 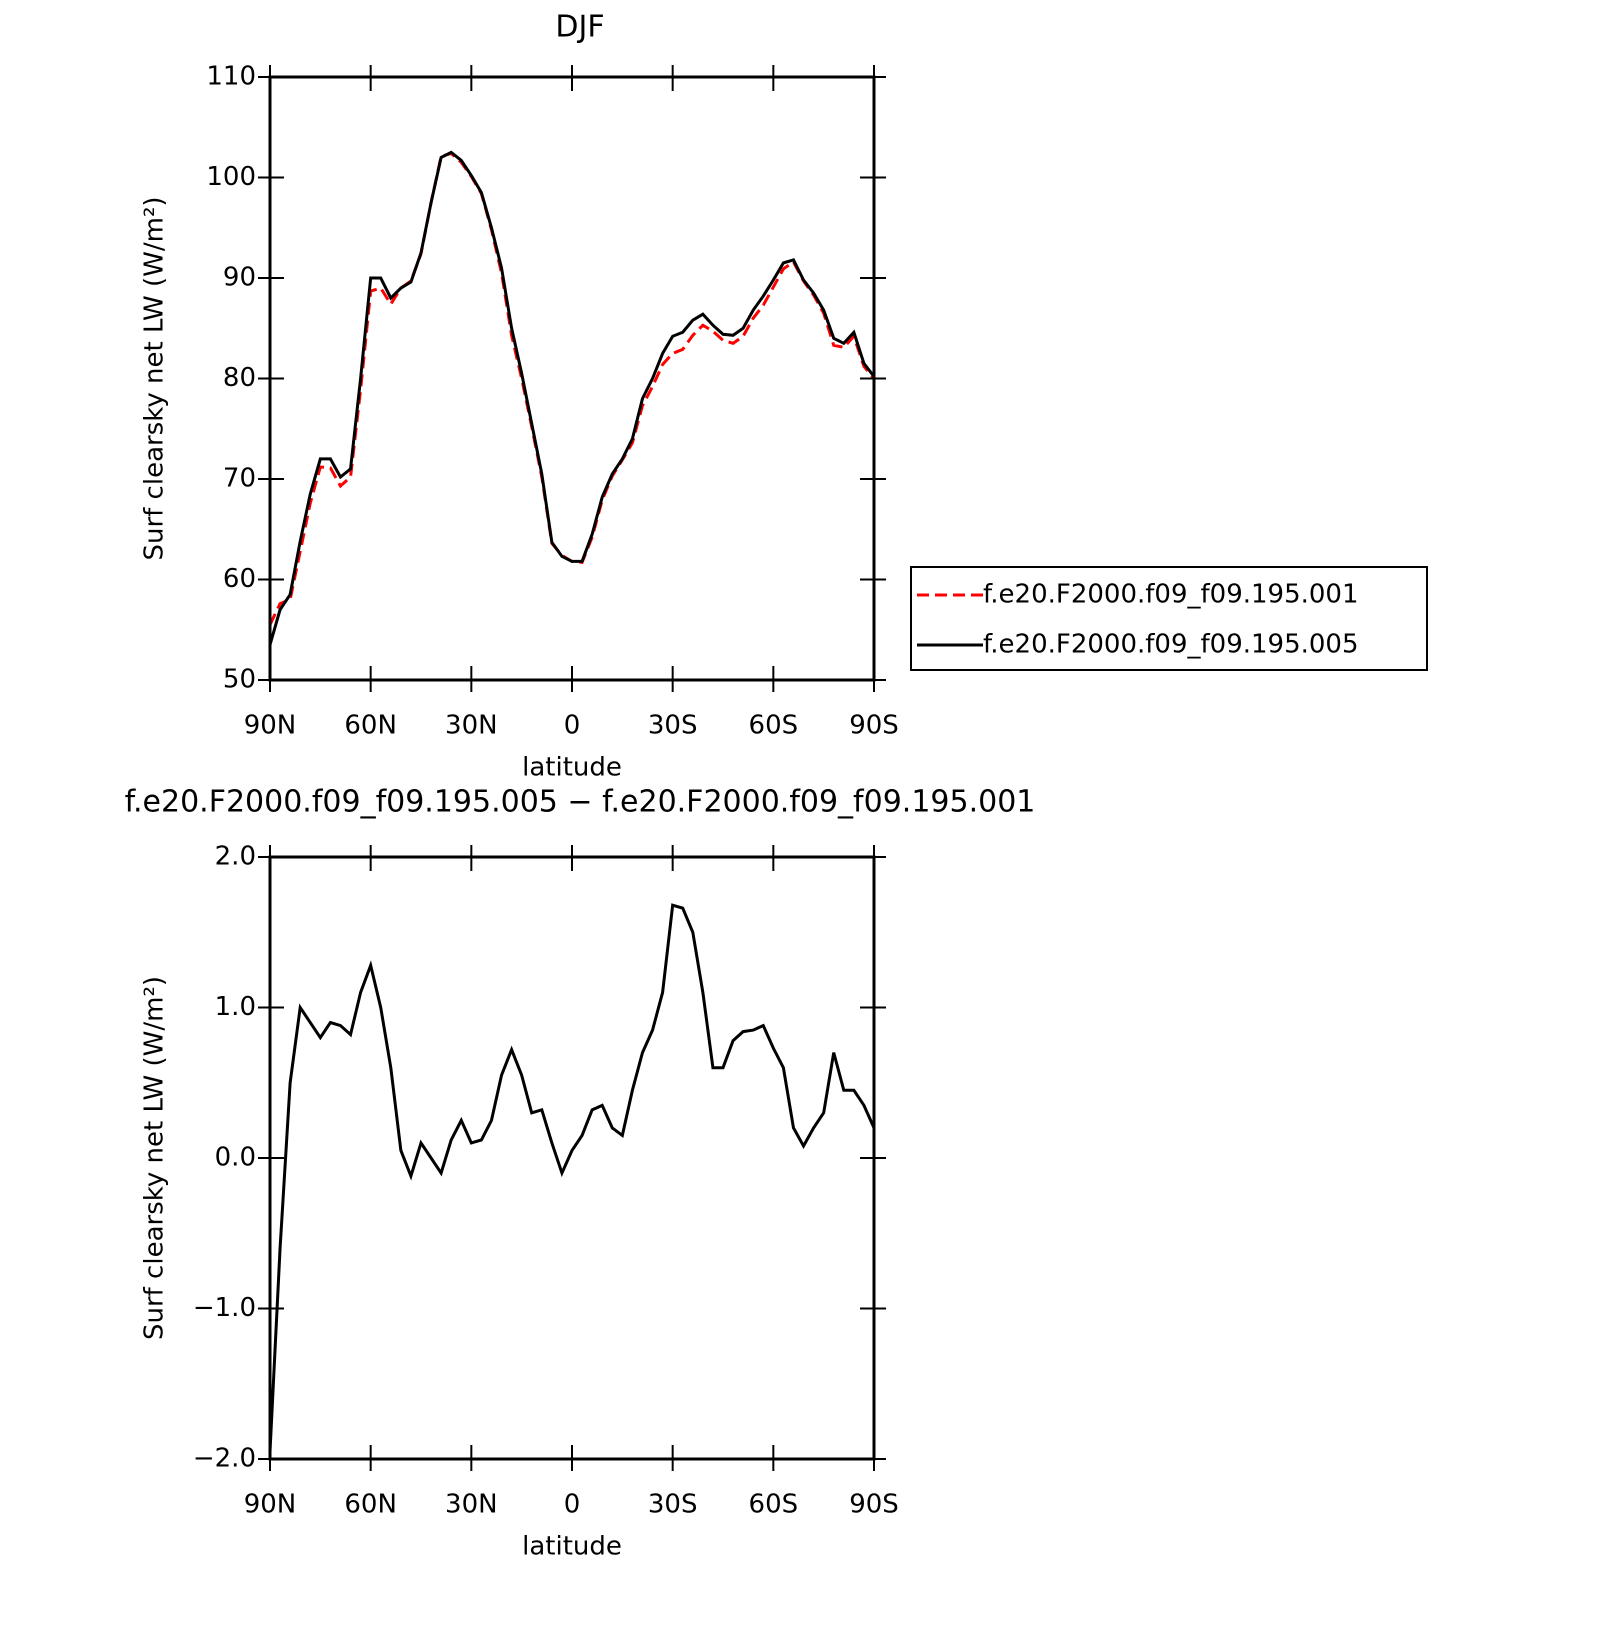 I want to click on legend-label: f.e20.F2000.f09_f09.195.001, so click(x=1171, y=595).